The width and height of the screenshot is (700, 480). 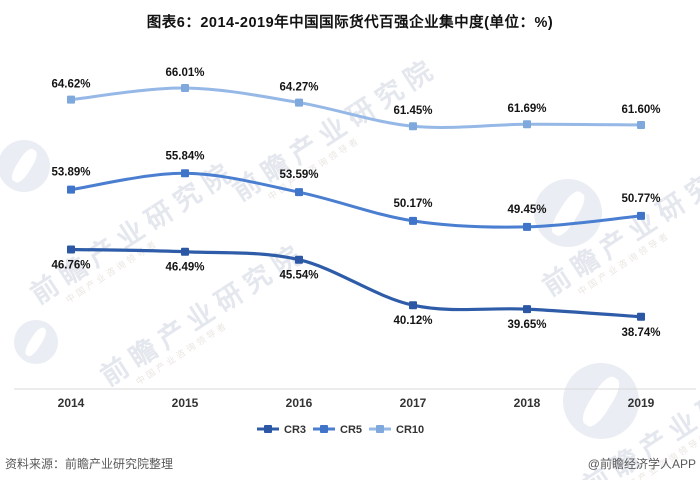 What do you see at coordinates (412, 321) in the screenshot?
I see `data-label: 40.12%` at bounding box center [412, 321].